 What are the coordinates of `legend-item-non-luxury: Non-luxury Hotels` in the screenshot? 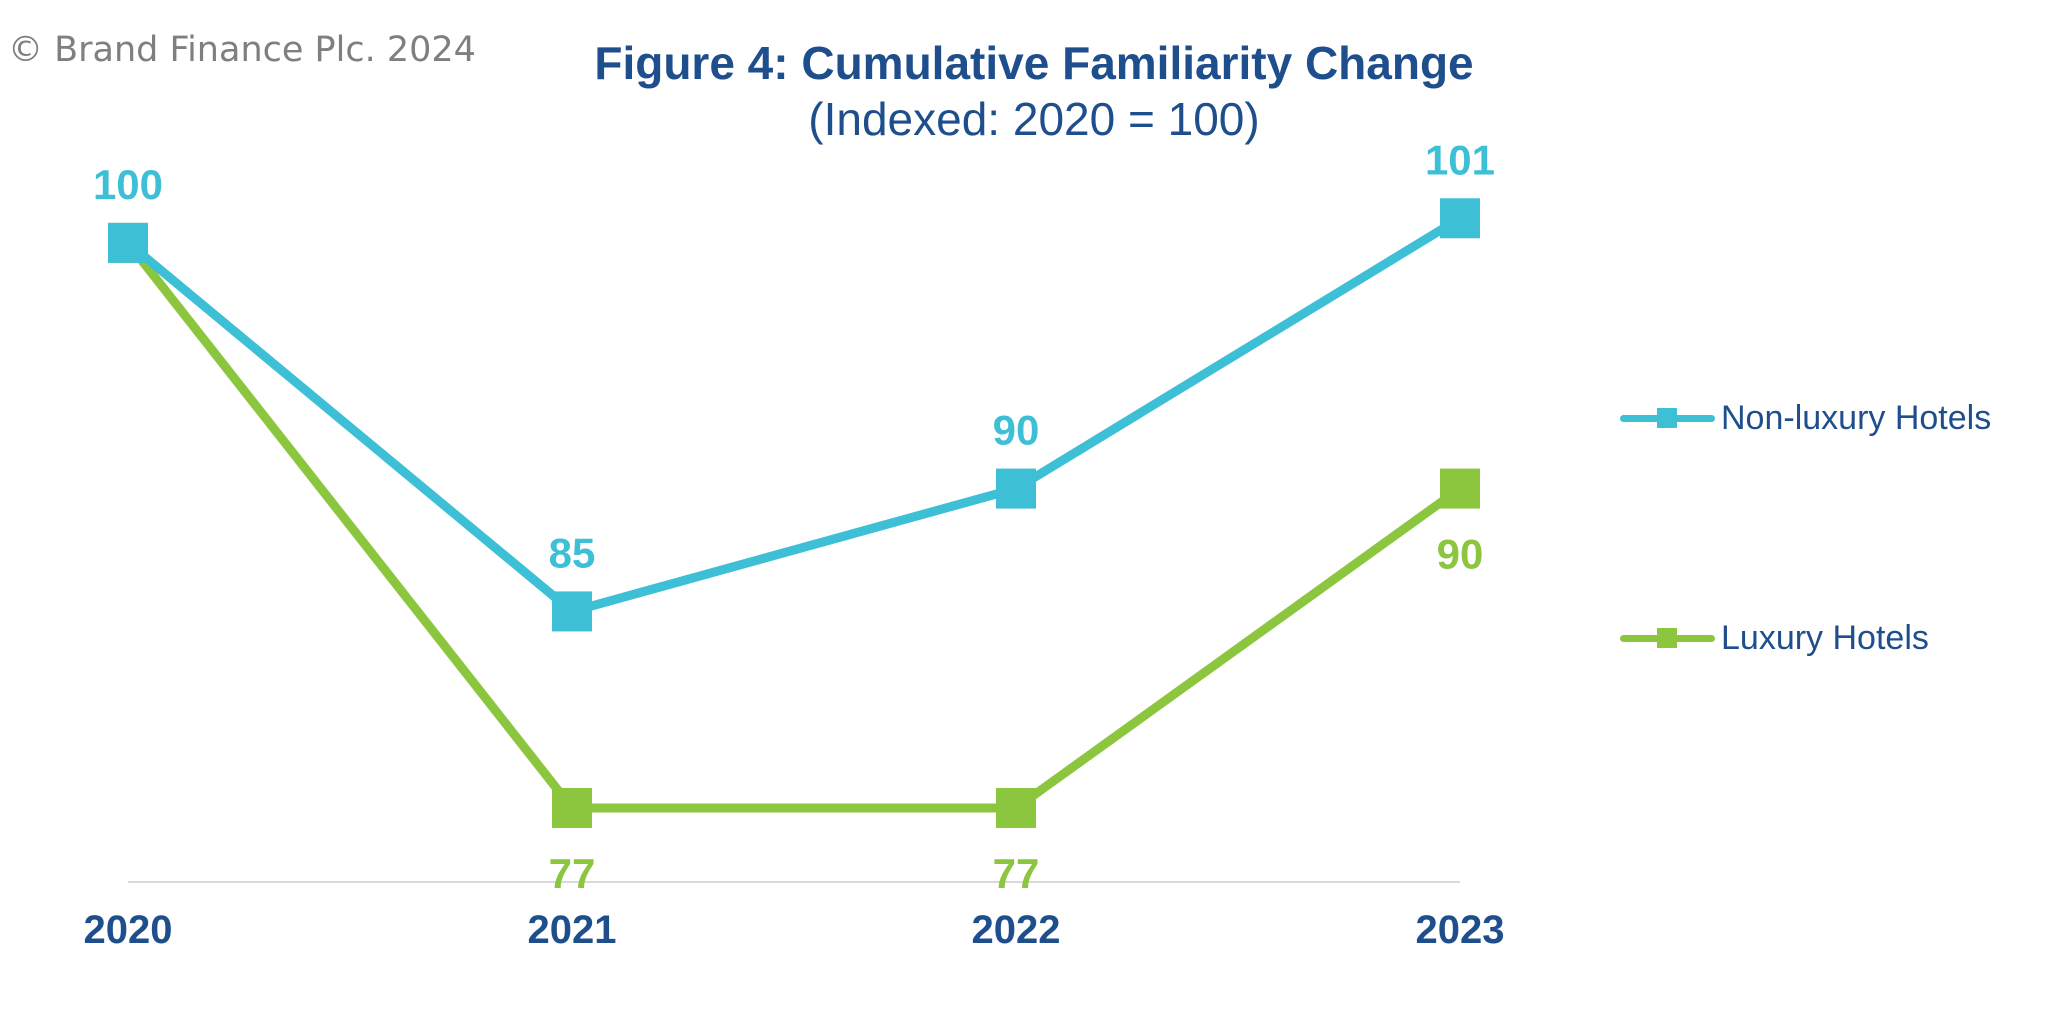 It's located at (1805, 418).